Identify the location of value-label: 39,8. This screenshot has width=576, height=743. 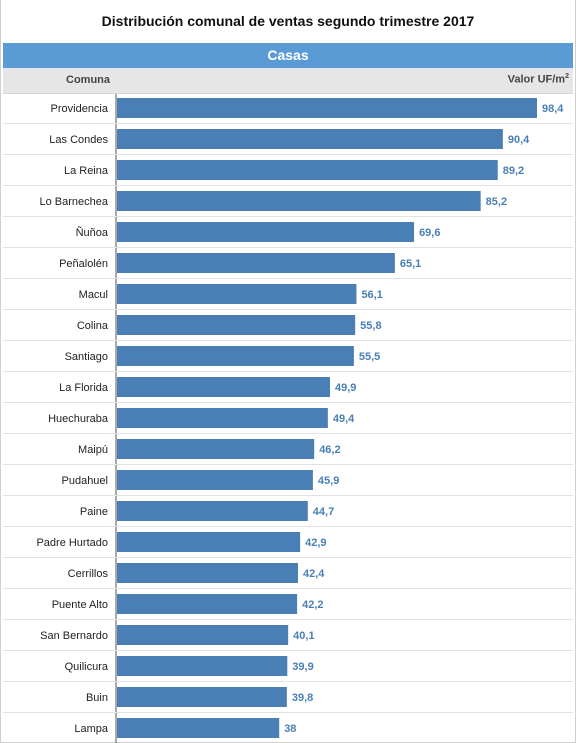
(302, 698).